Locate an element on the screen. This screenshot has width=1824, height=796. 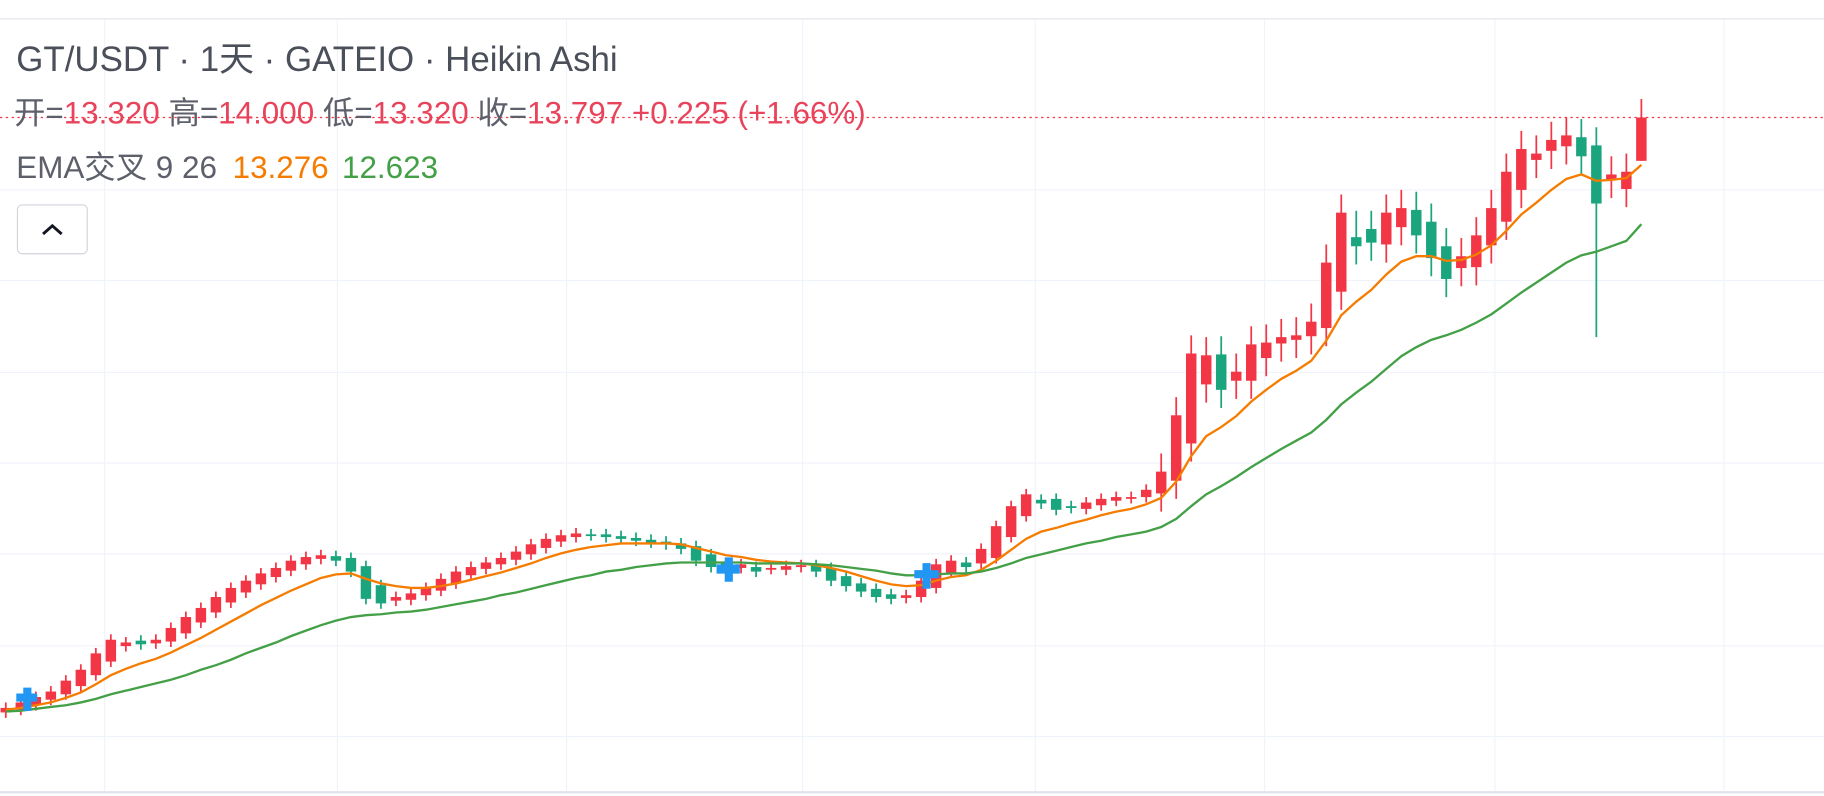
collapse-button is located at coordinates (52, 229).